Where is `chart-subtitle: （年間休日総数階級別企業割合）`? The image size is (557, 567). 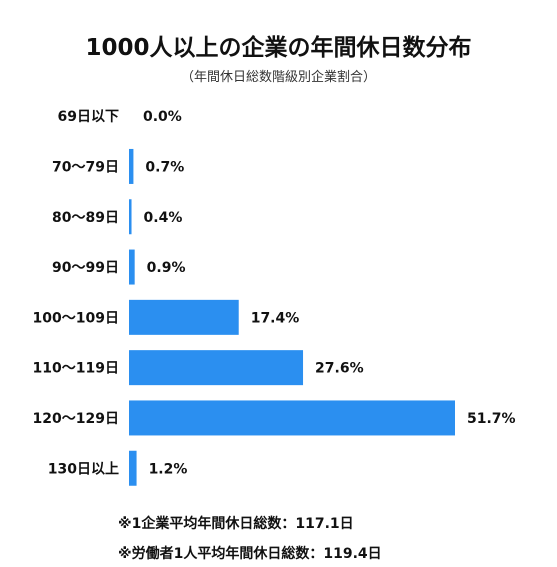 chart-subtitle: （年間休日総数階級別企業割合） is located at coordinates (278, 77).